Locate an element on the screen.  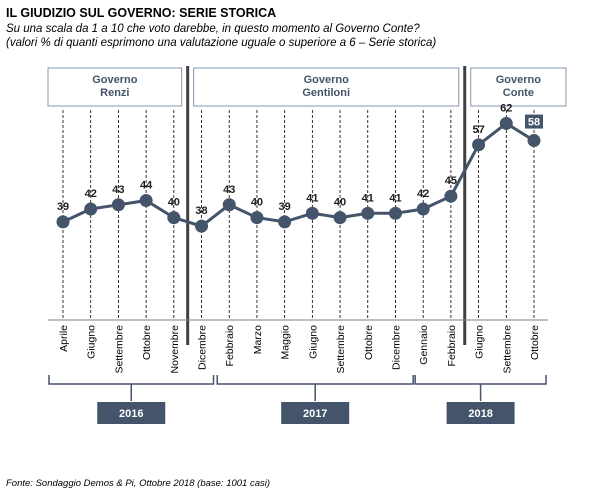
x-tick-label: Marzo is located at coordinates (258, 339).